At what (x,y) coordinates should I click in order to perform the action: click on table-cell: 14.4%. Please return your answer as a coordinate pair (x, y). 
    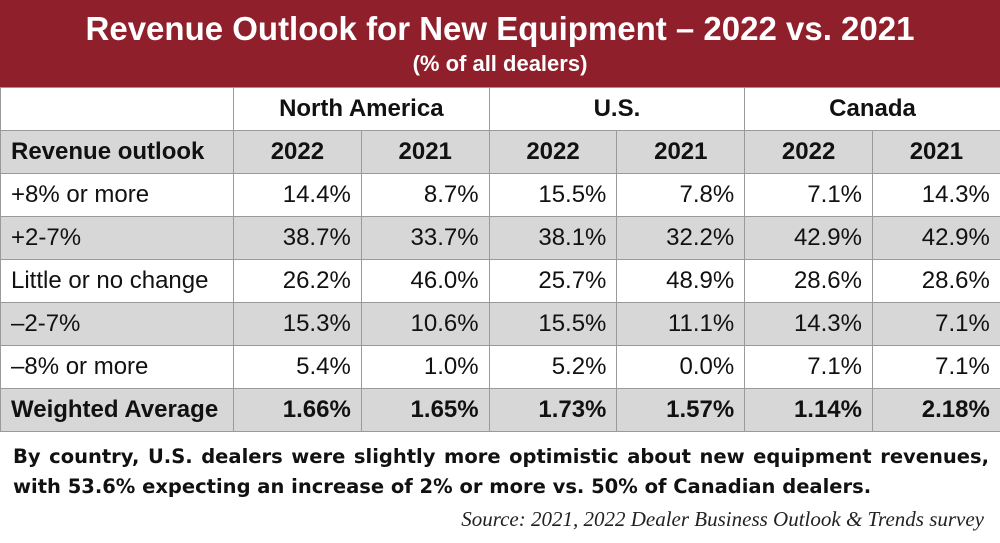
    Looking at the image, I should click on (297, 195).